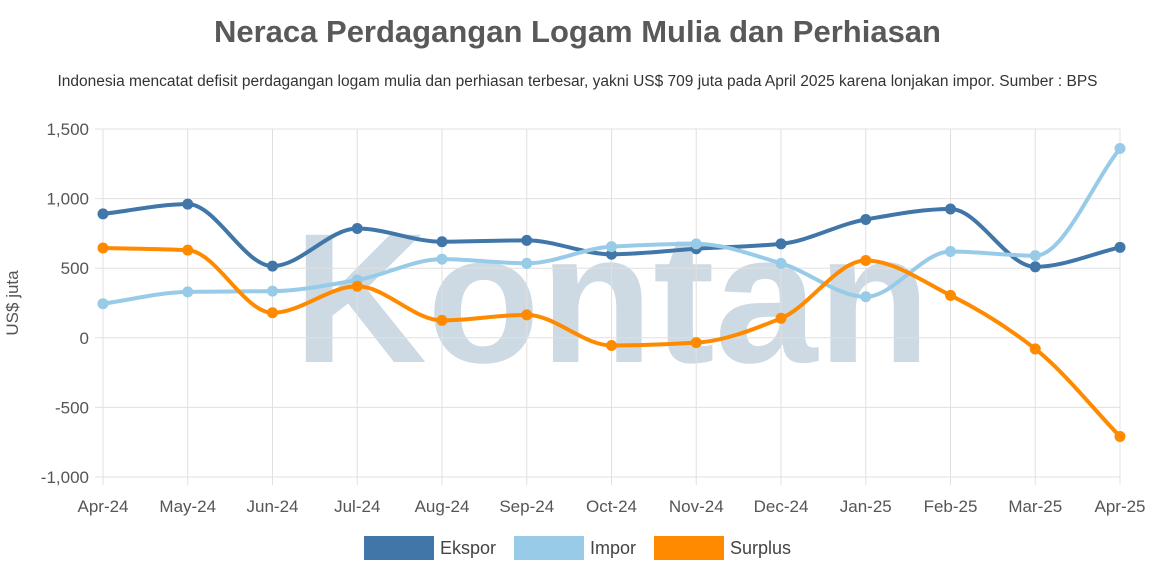 Image resolution: width=1155 pixels, height=577 pixels. What do you see at coordinates (866, 506) in the screenshot?
I see `x-tick-label: Jan-25` at bounding box center [866, 506].